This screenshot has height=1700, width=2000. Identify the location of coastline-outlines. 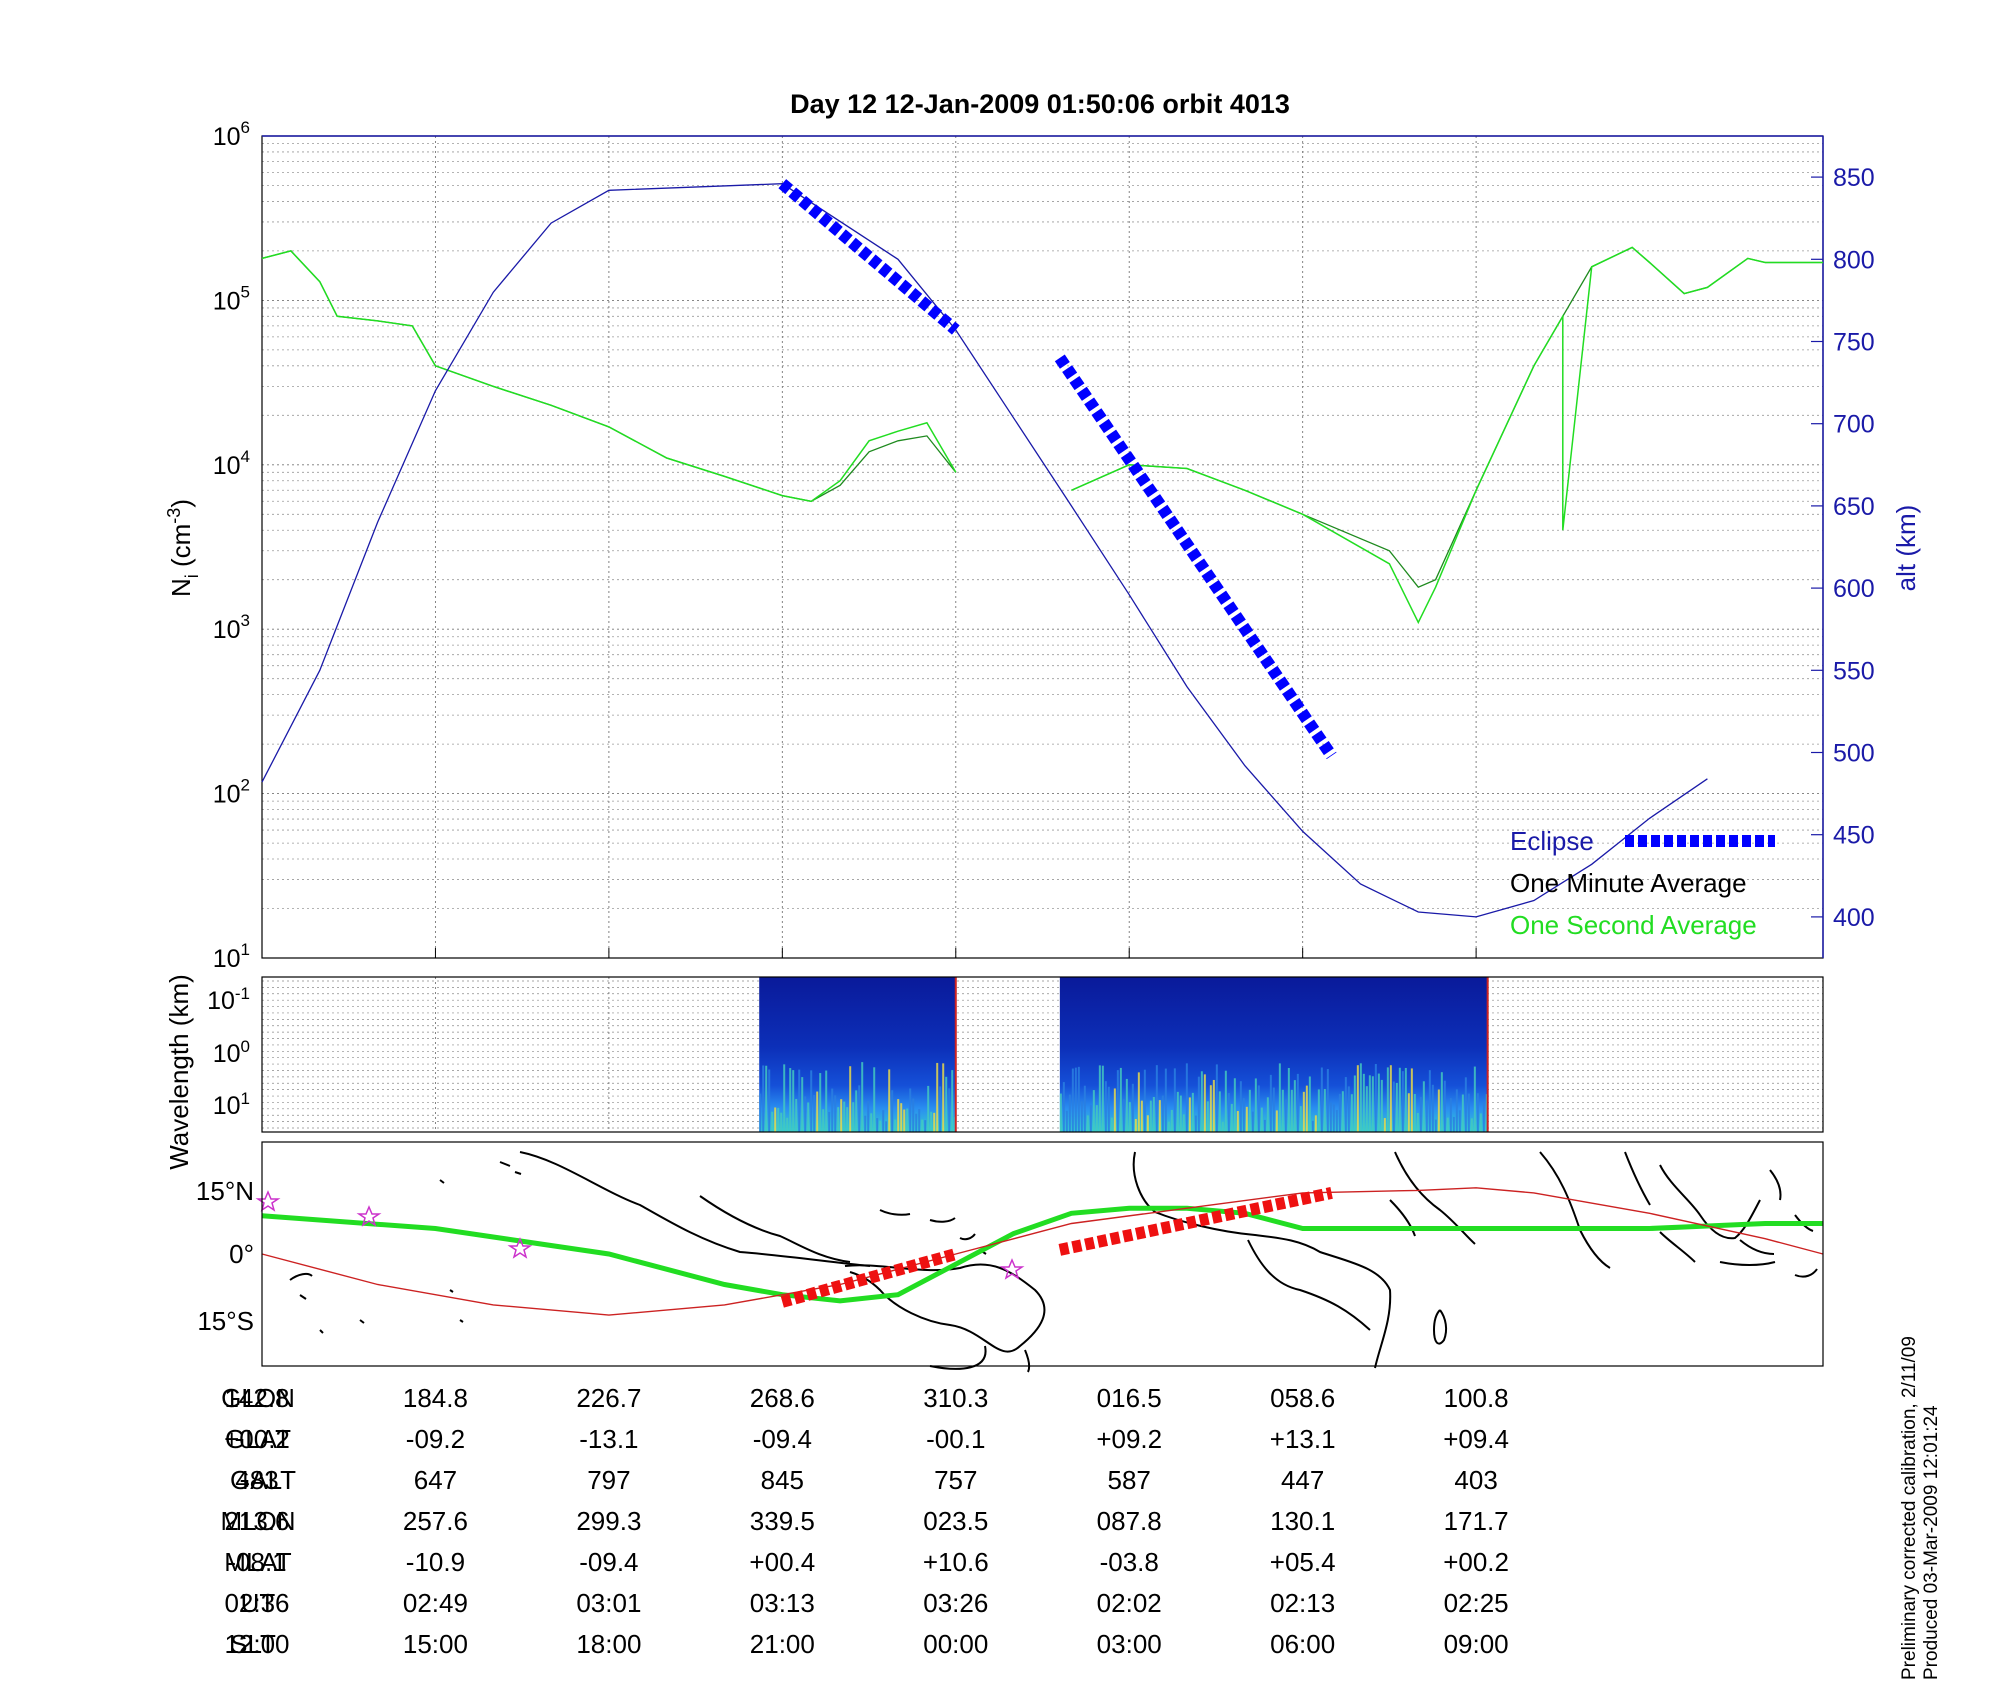
(1053, 1262).